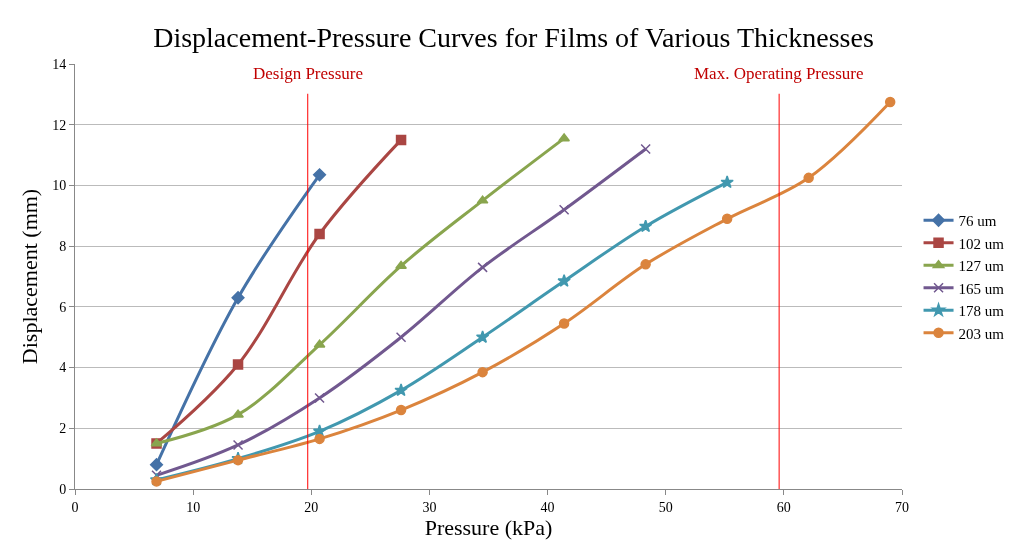  Describe the element at coordinates (981, 243) in the screenshot. I see `legend-label: 102 um` at that location.